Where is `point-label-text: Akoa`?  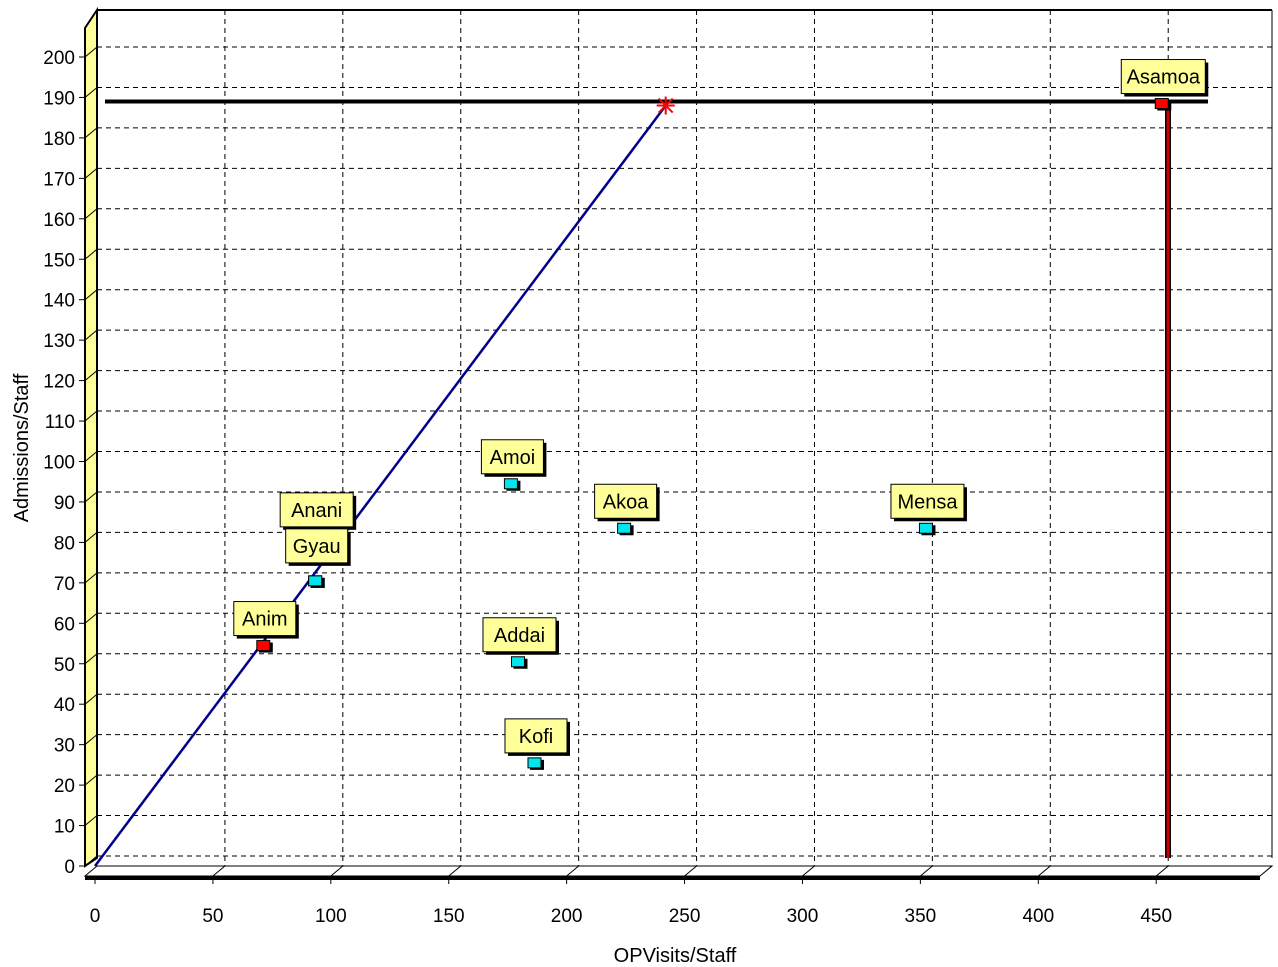 point-label-text: Akoa is located at coordinates (626, 502).